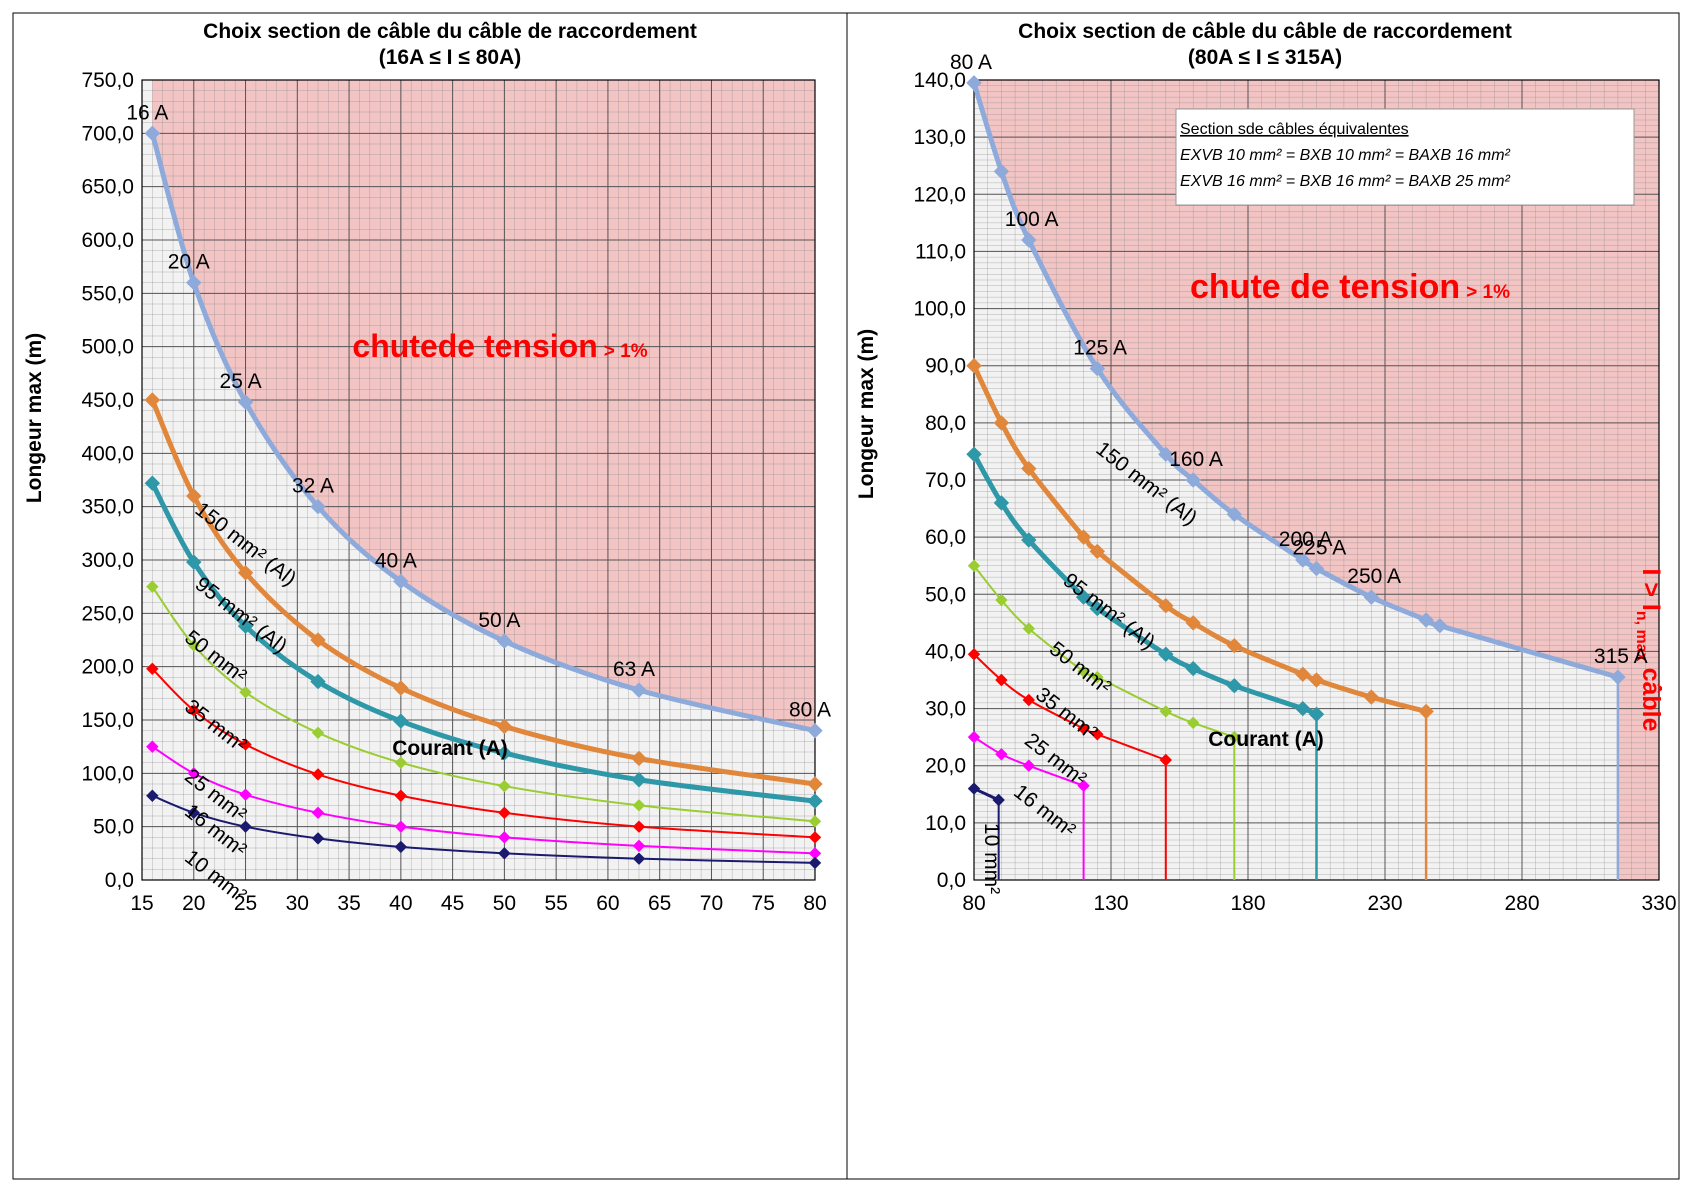 Image resolution: width=1683 pixels, height=1195 pixels. Describe the element at coordinates (1306, 539) in the screenshot. I see `right-current-label: 200 A` at that location.